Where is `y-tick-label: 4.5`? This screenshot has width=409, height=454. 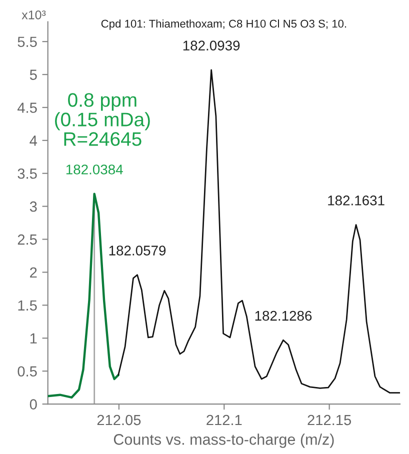 y-tick-label: 4.5 is located at coordinates (27, 107).